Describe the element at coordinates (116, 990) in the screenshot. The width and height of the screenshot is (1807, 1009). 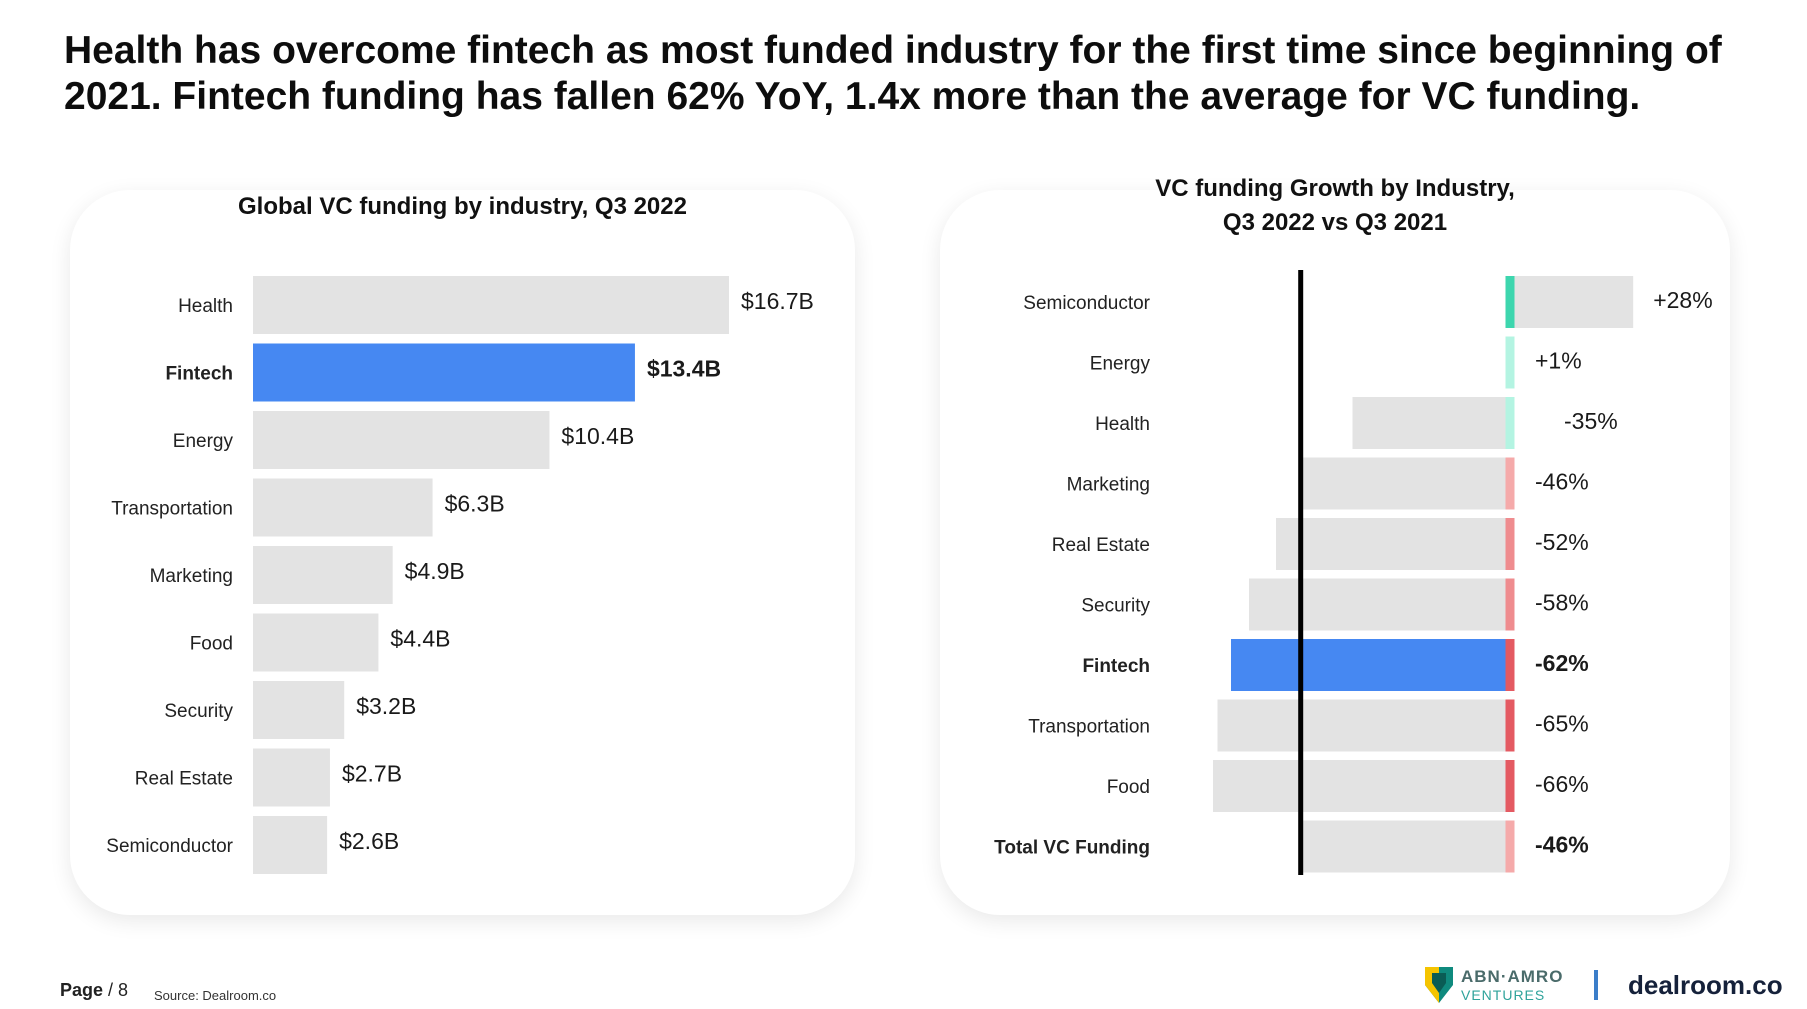
I see `page-count: / 8` at that location.